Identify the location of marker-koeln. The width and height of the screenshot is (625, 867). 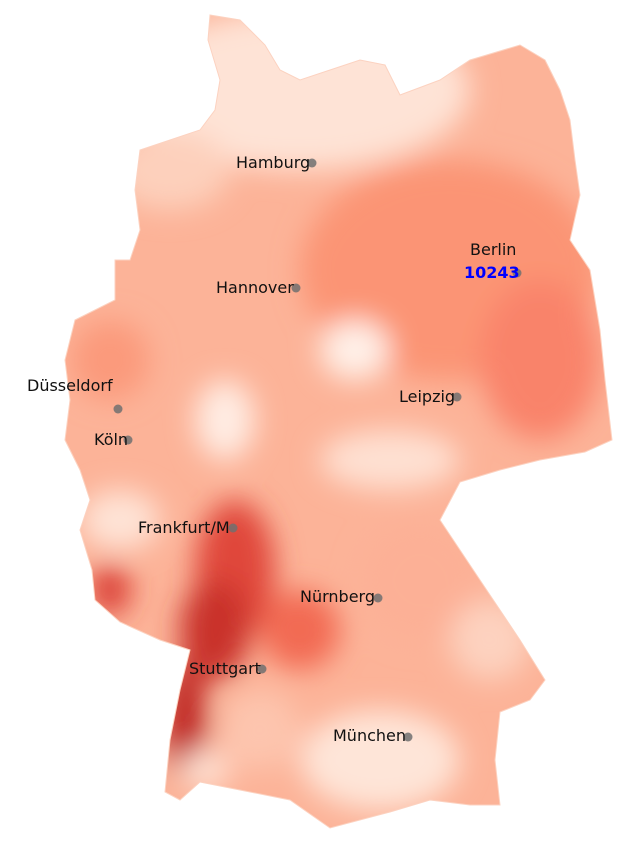
(128, 440).